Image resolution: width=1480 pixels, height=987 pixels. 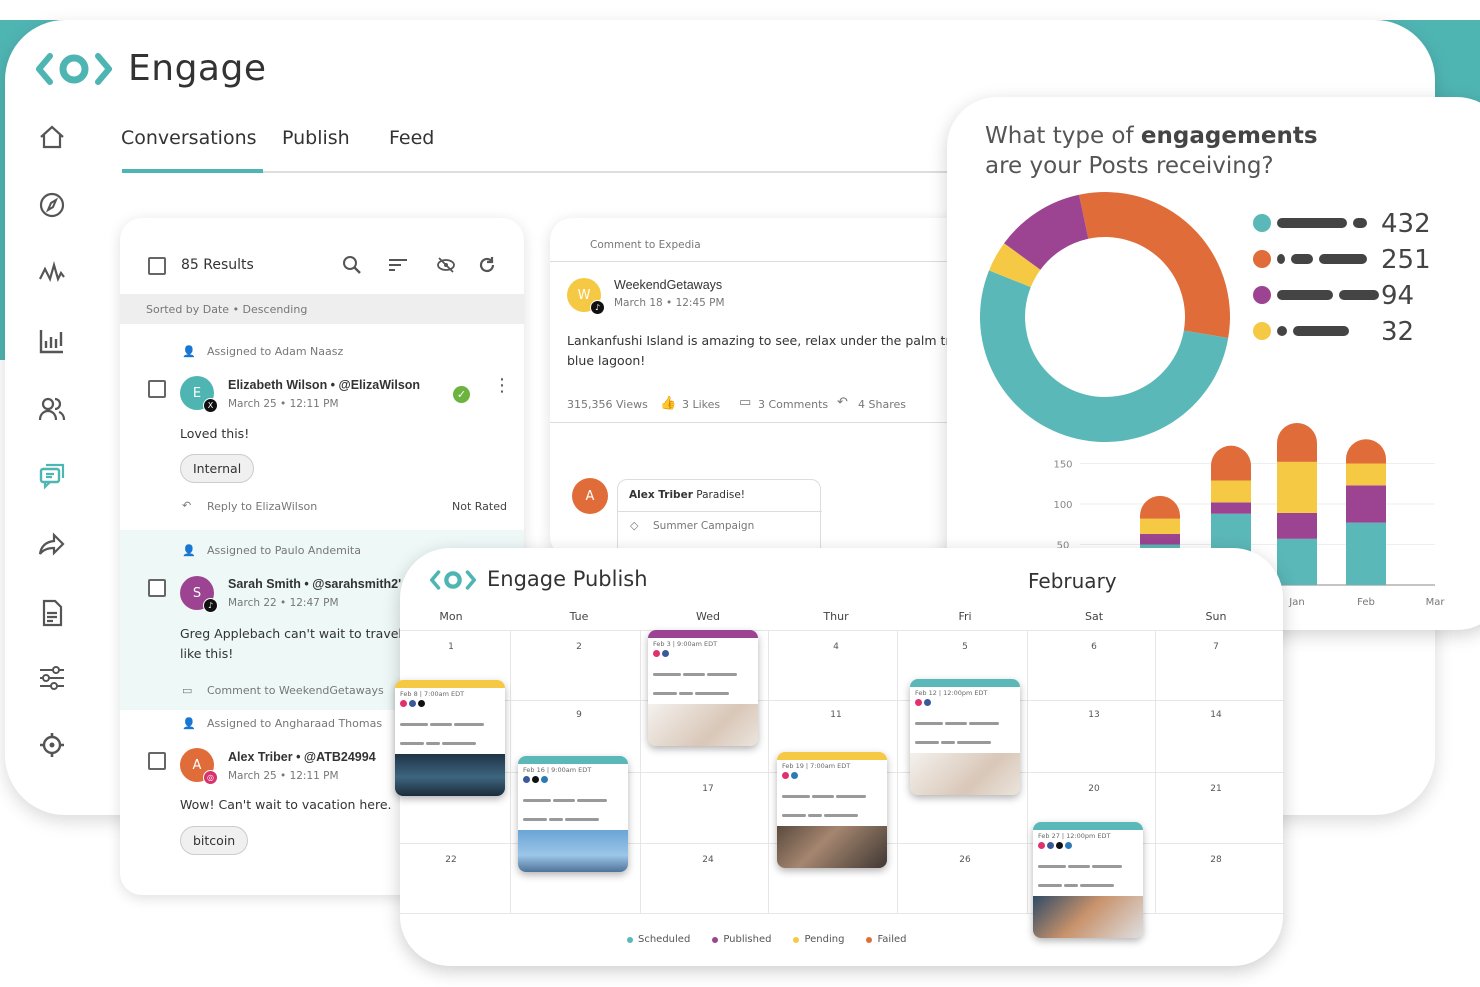 I want to click on more-options-icon: ⋮, so click(x=502, y=385).